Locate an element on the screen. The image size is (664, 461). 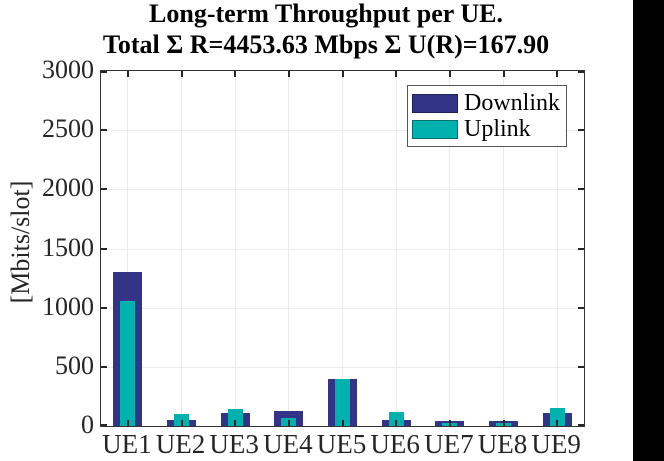
bar-uplink-ue3 is located at coordinates (235, 417).